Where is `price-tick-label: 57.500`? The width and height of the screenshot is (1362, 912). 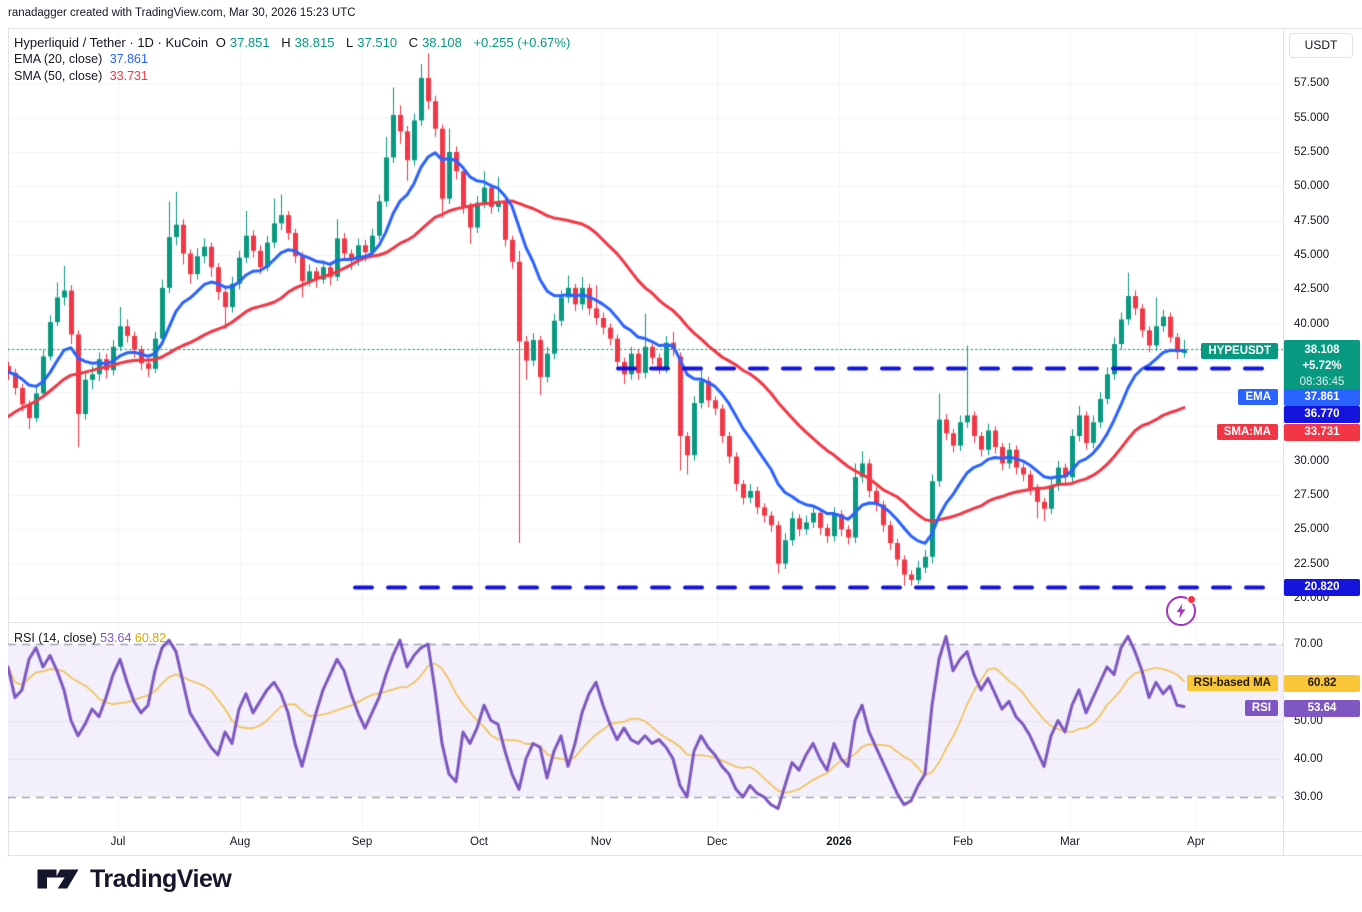
price-tick-label: 57.500 is located at coordinates (1312, 83).